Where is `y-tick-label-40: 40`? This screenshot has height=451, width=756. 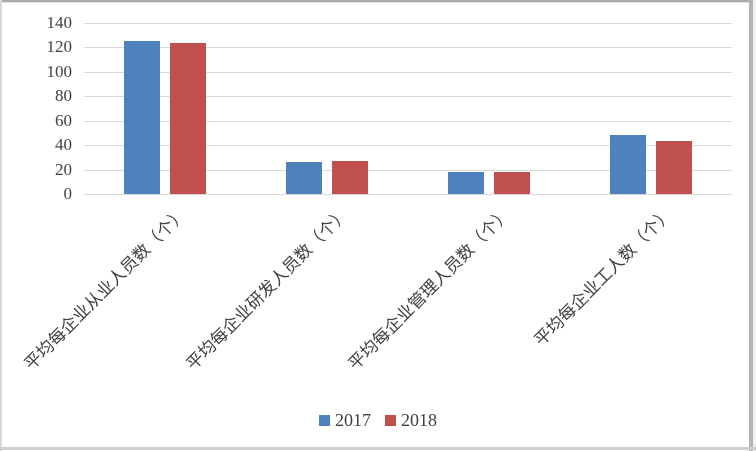 y-tick-label-40: 40 is located at coordinates (63, 144).